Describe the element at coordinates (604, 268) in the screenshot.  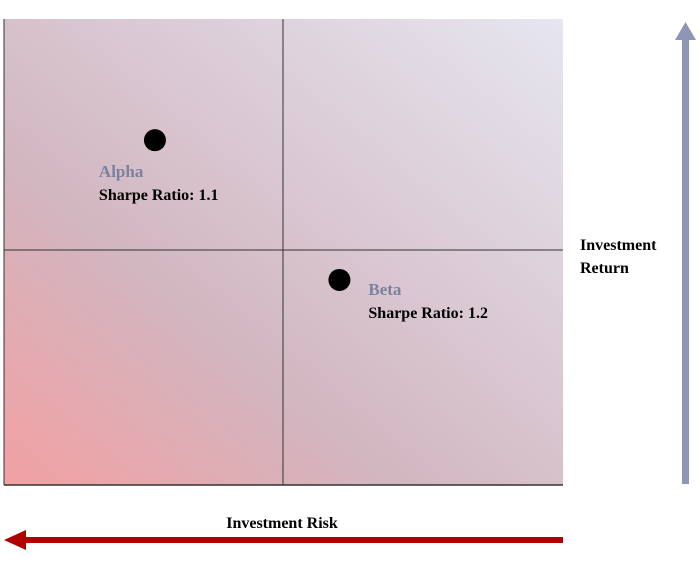
I see `return-axis-label-line-2: Return` at that location.